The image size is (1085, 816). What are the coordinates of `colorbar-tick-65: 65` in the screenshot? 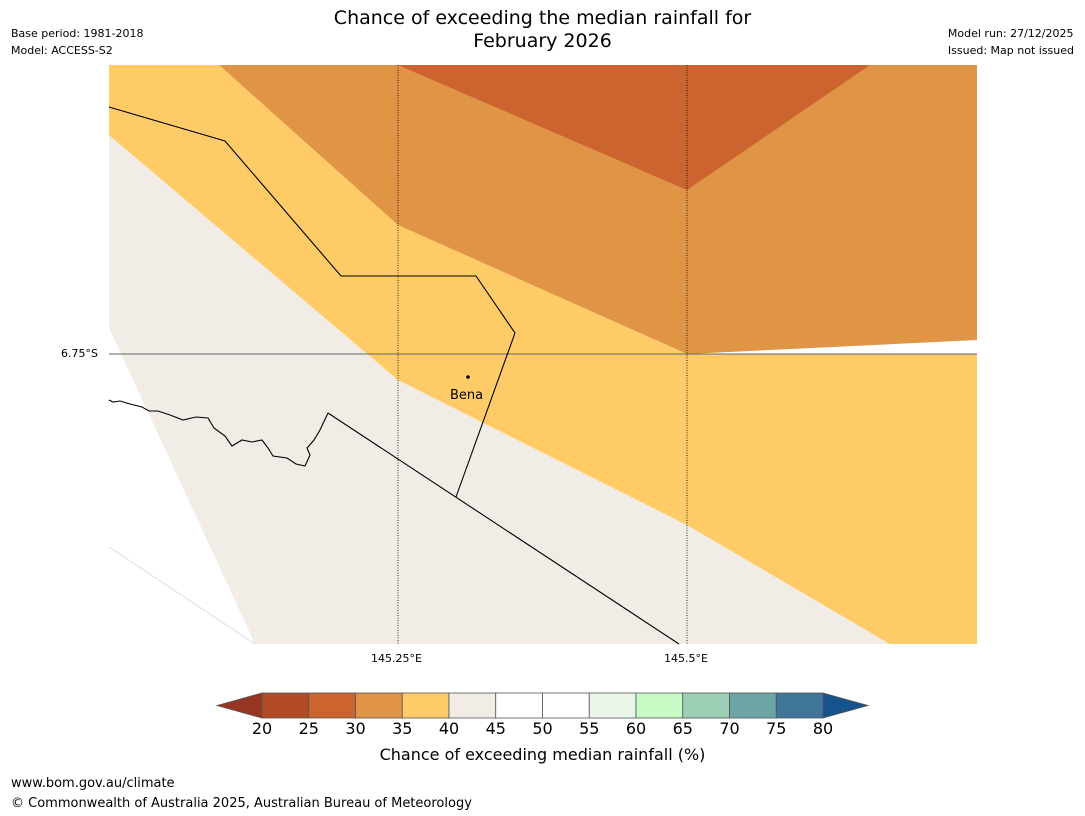 It's located at (682, 728).